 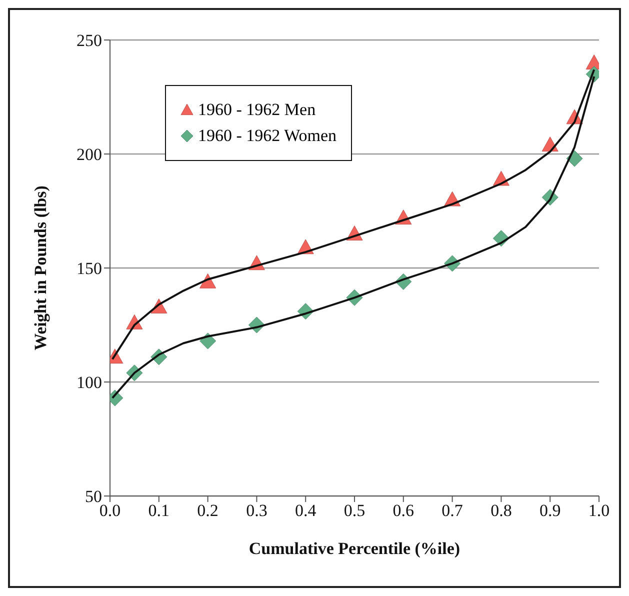 I want to click on y-tick-label: 150, so click(x=89, y=268).